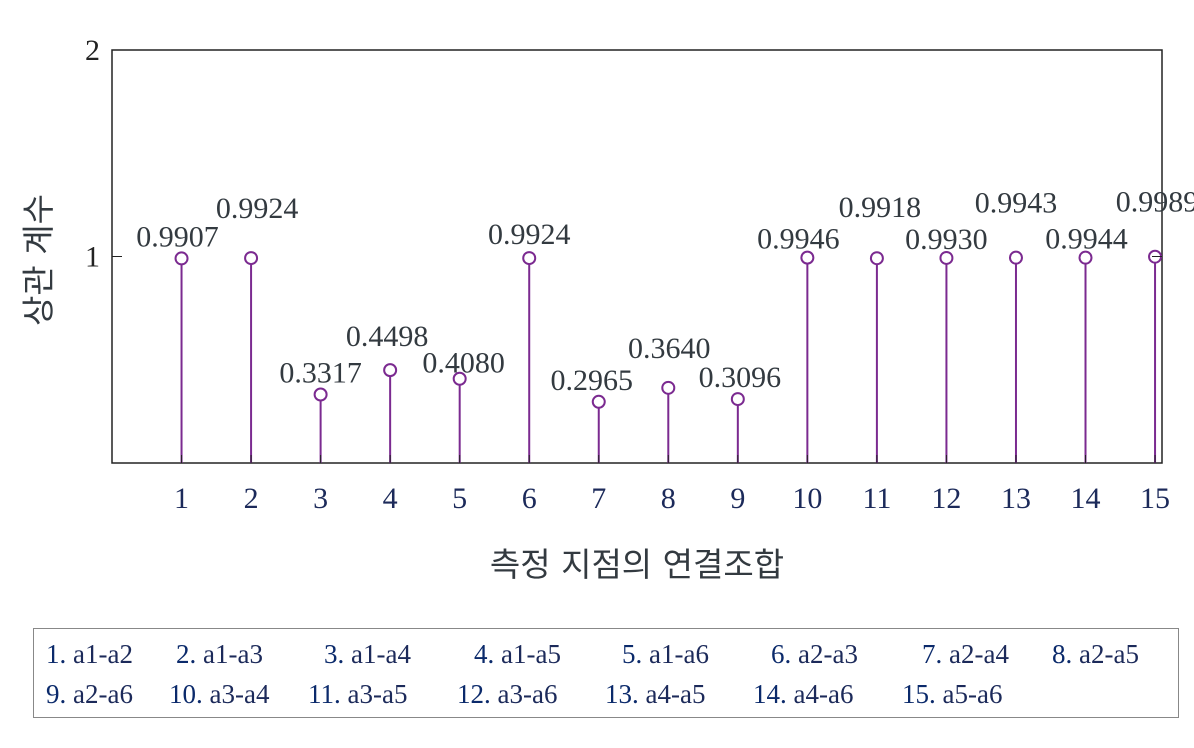 The height and width of the screenshot is (748, 1194). What do you see at coordinates (334, 654) in the screenshot?
I see `legend-number: 3.` at bounding box center [334, 654].